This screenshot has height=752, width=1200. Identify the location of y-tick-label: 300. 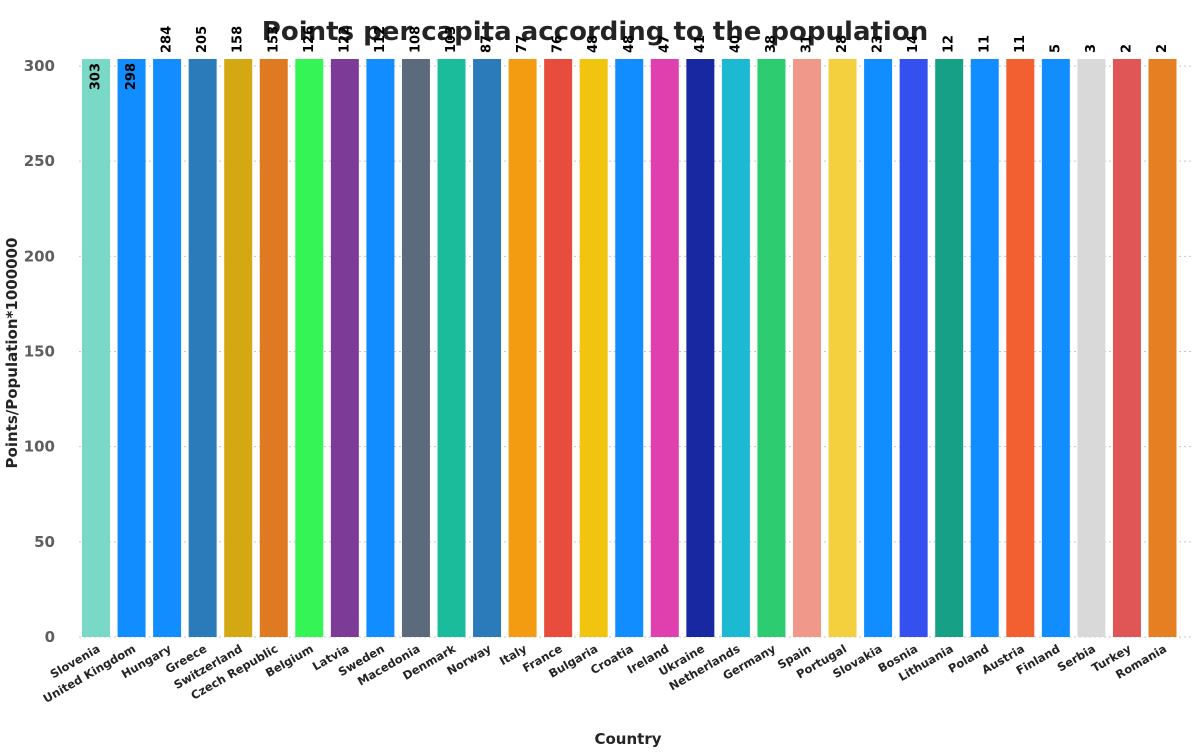
(39, 66).